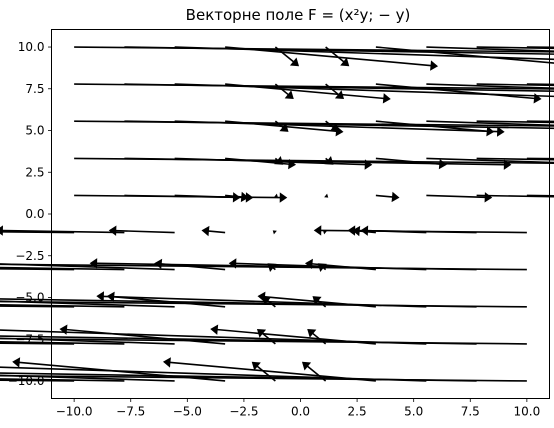 The width and height of the screenshot is (554, 428). What do you see at coordinates (74, 412) in the screenshot?
I see `x-tick-label: −10.0` at bounding box center [74, 412].